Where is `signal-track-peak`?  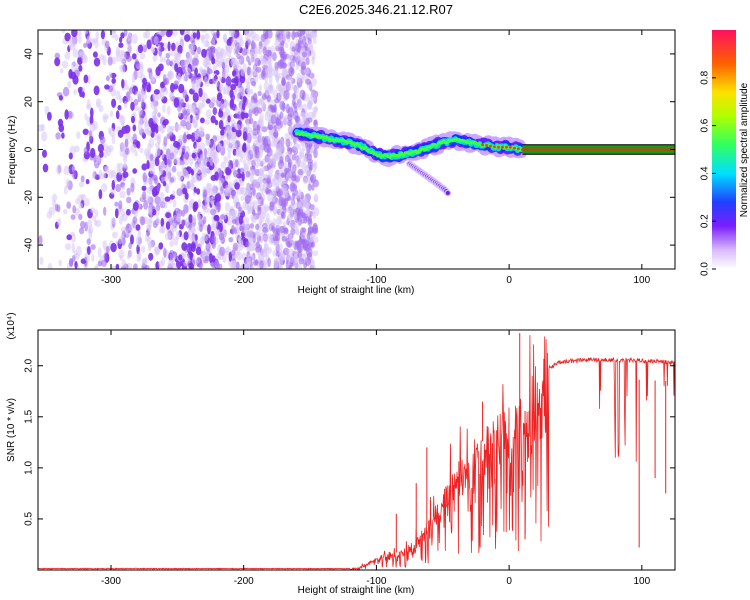 signal-track-peak is located at coordinates (490, 146).